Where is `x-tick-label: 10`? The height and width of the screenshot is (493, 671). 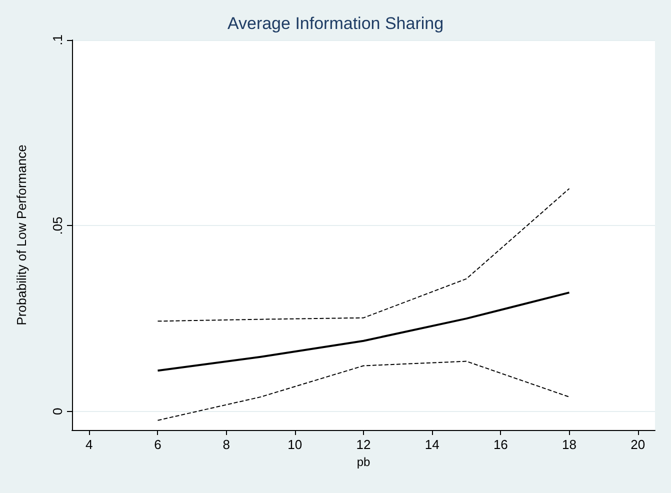 x-tick-label: 10 is located at coordinates (295, 444).